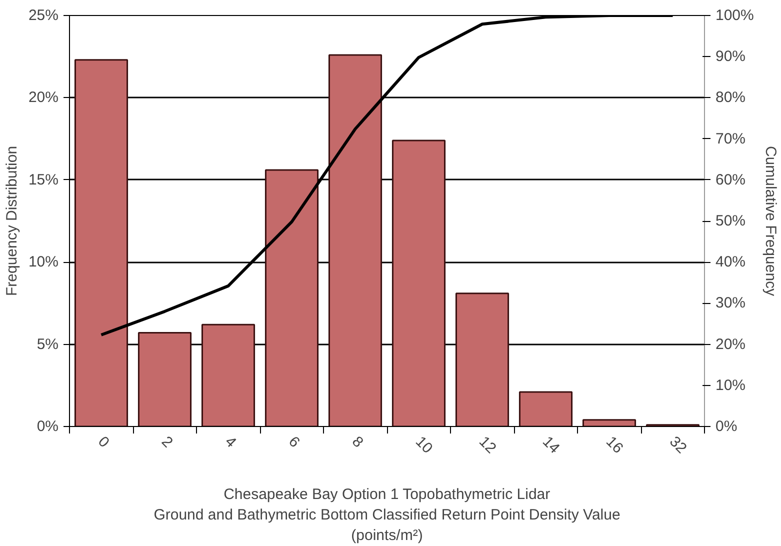 The width and height of the screenshot is (781, 546). What do you see at coordinates (727, 426) in the screenshot?
I see `y2-tick-label: 0%` at bounding box center [727, 426].